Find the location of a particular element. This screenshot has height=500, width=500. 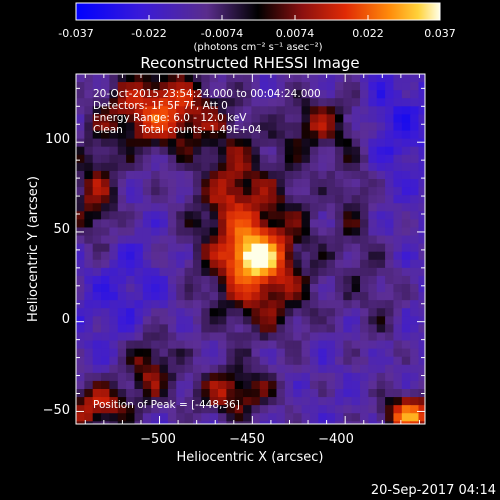

colorbar-tick-label: 0.037 is located at coordinates (440, 33).